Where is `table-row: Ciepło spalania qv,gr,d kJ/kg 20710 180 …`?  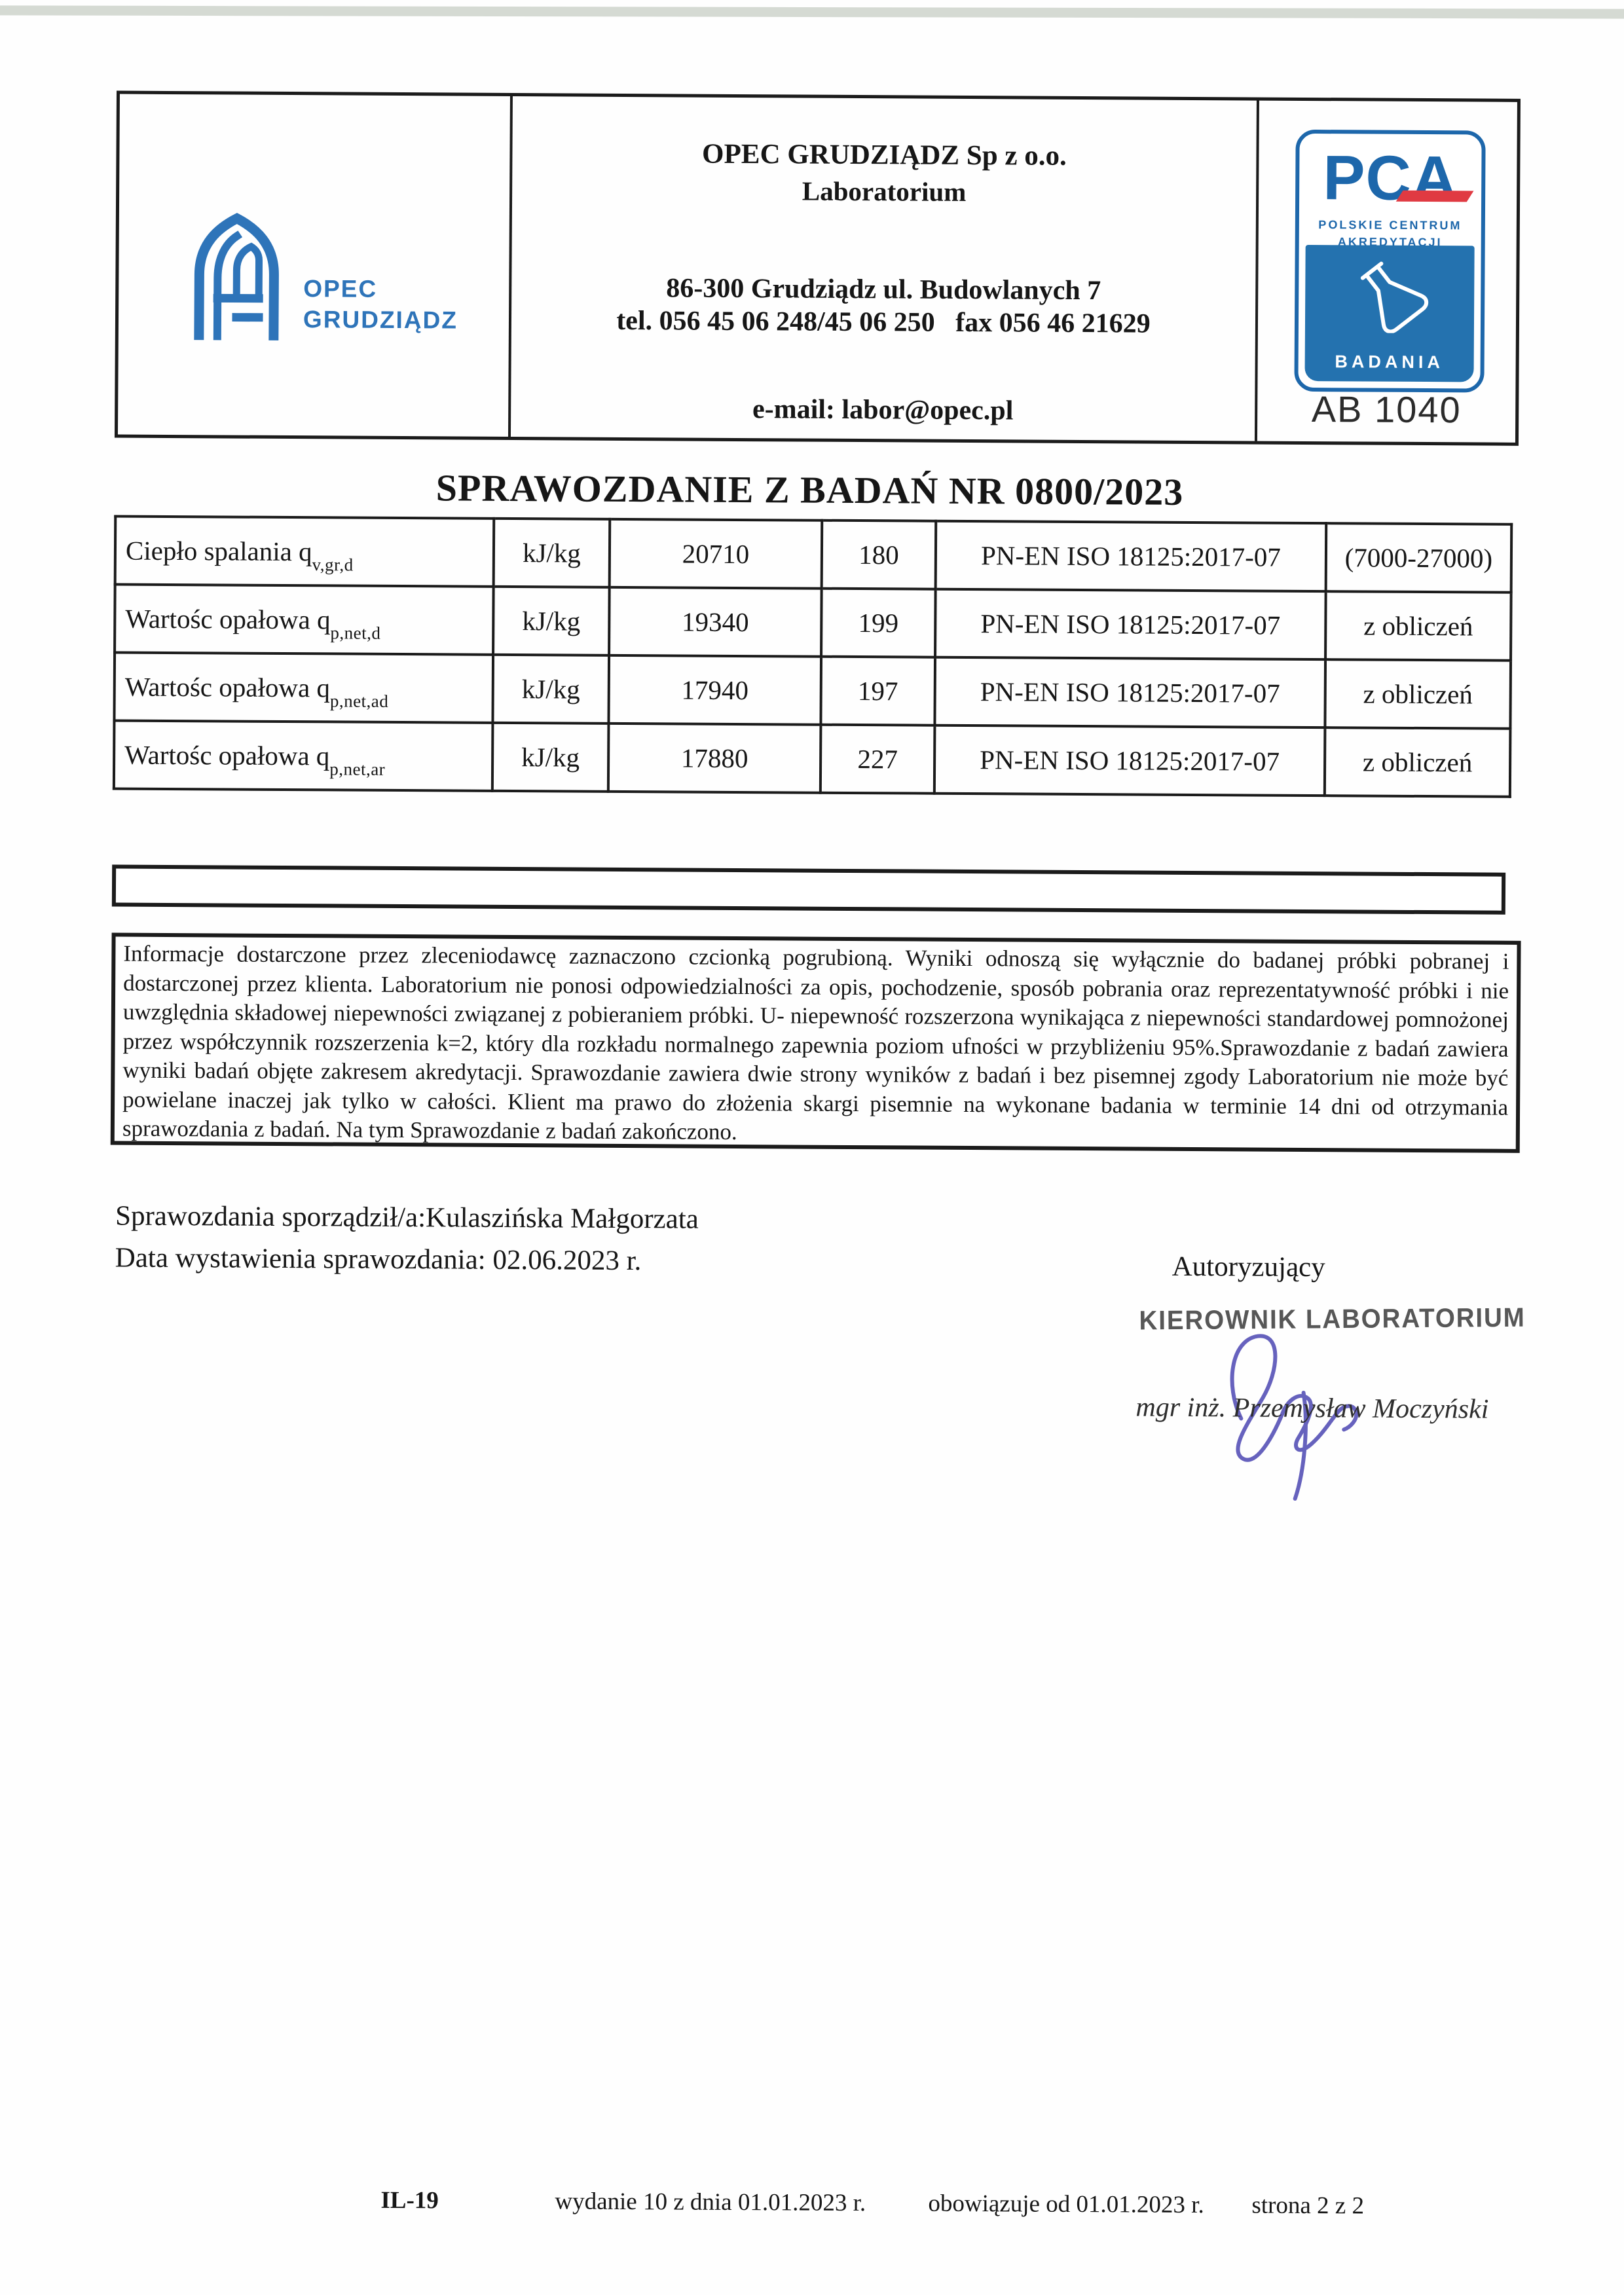 table-row: Ciepło spalania qv,gr,d kJ/kg 20710 180 … is located at coordinates (813, 554).